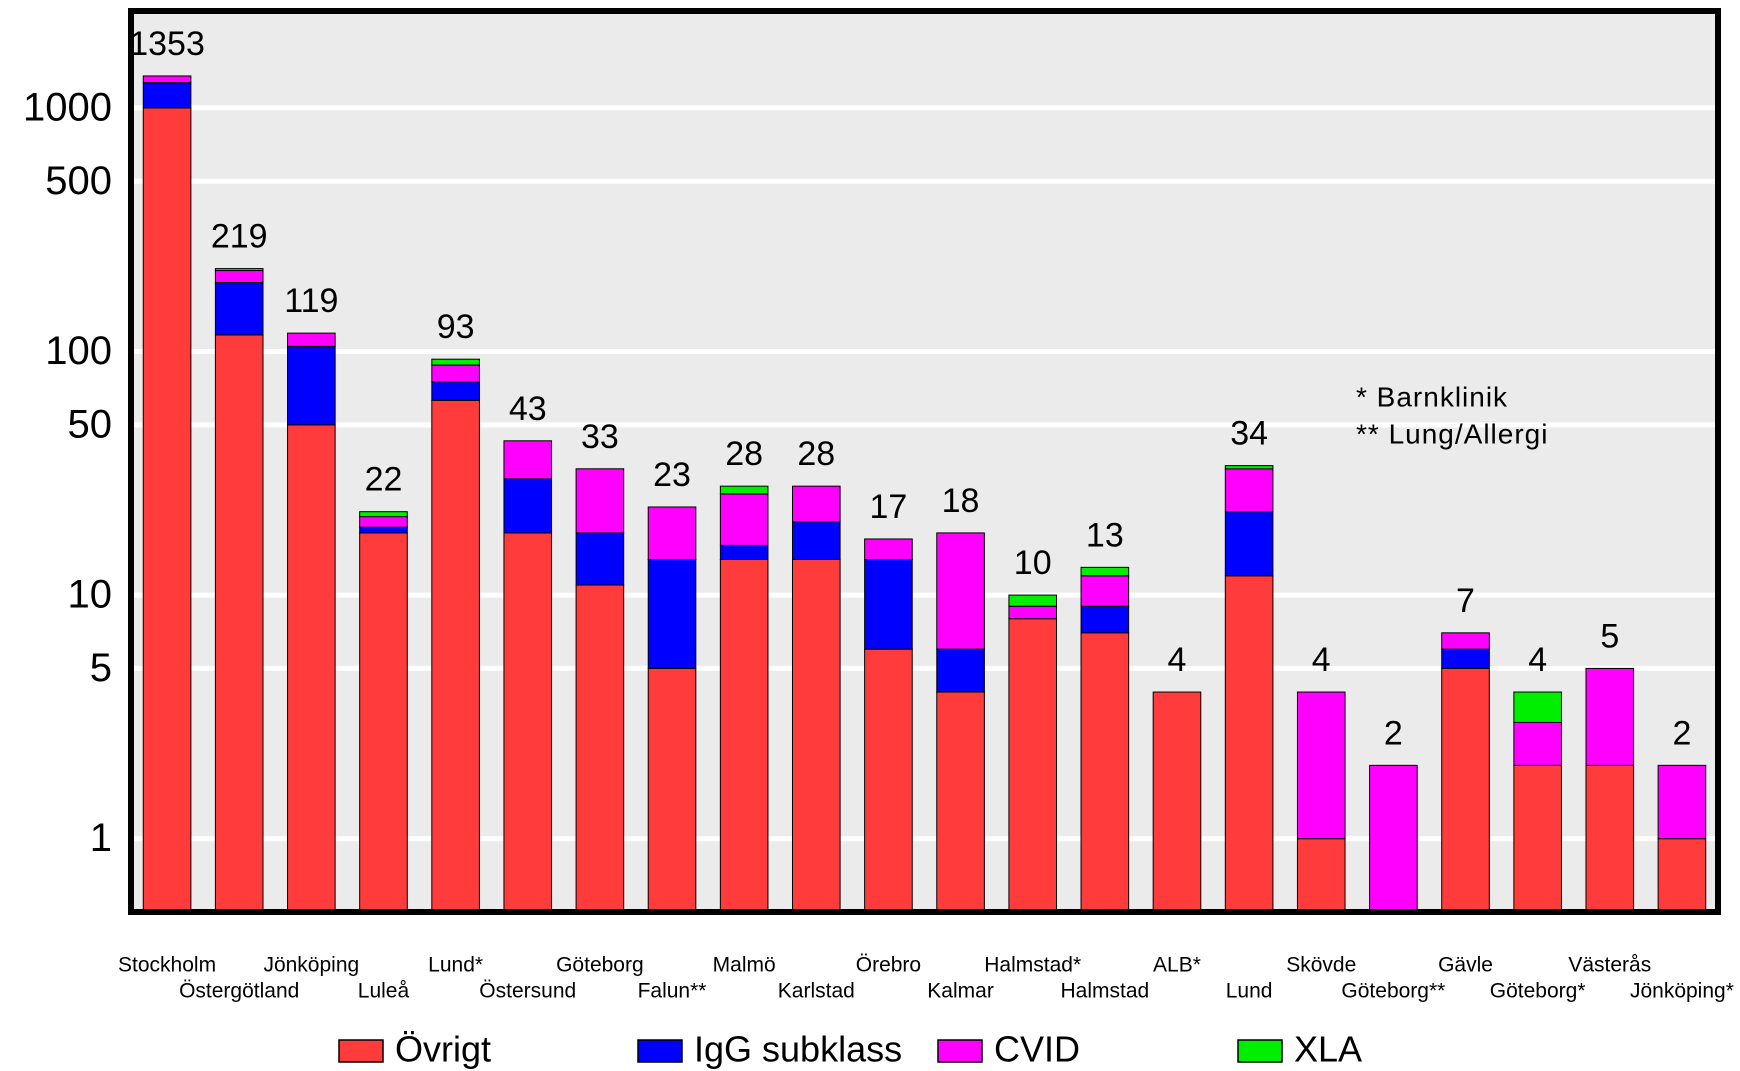 The height and width of the screenshot is (1071, 1740). Describe the element at coordinates (1249, 434) in the screenshot. I see `total-label: 34` at that location.